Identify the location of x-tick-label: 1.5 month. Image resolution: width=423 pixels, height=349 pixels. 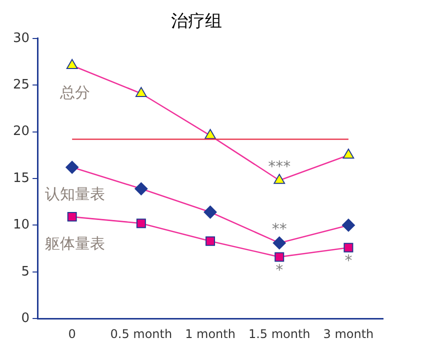
(279, 333).